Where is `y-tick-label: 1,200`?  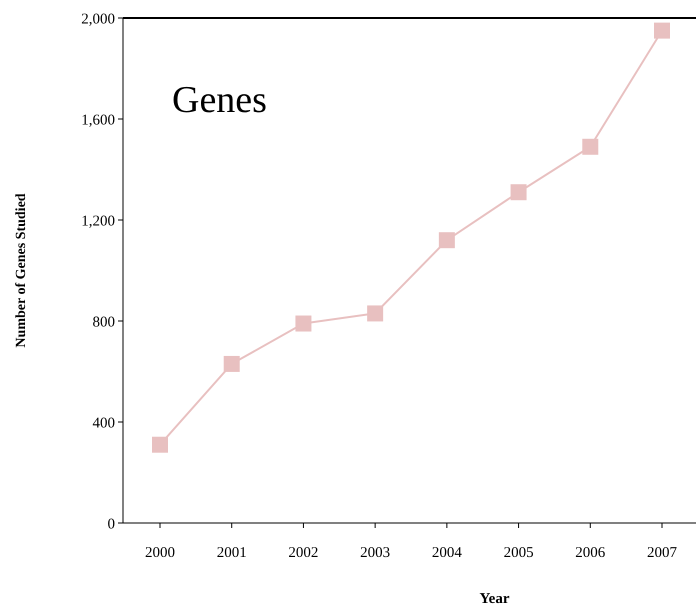 y-tick-label: 1,200 is located at coordinates (98, 221).